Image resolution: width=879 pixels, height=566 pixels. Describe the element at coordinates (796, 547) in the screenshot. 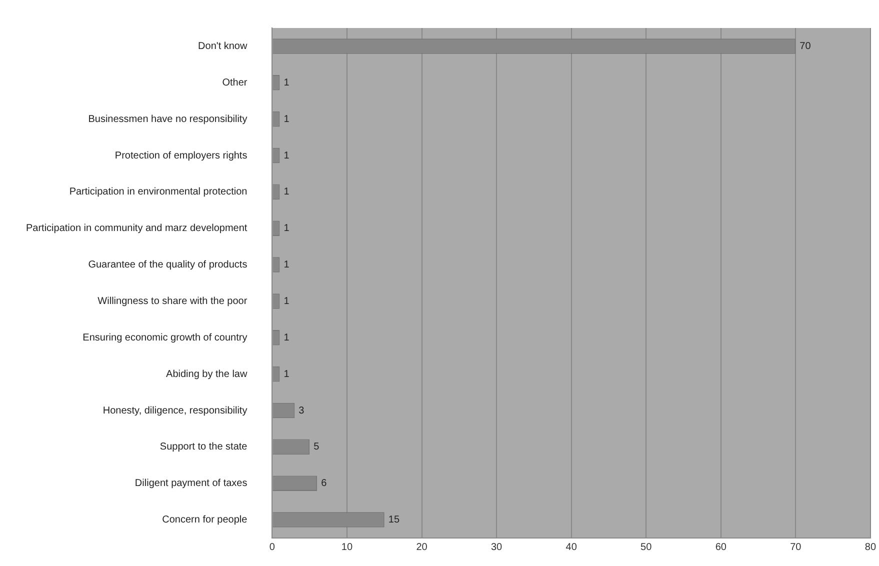

I see `x-tick-label: 70` at that location.